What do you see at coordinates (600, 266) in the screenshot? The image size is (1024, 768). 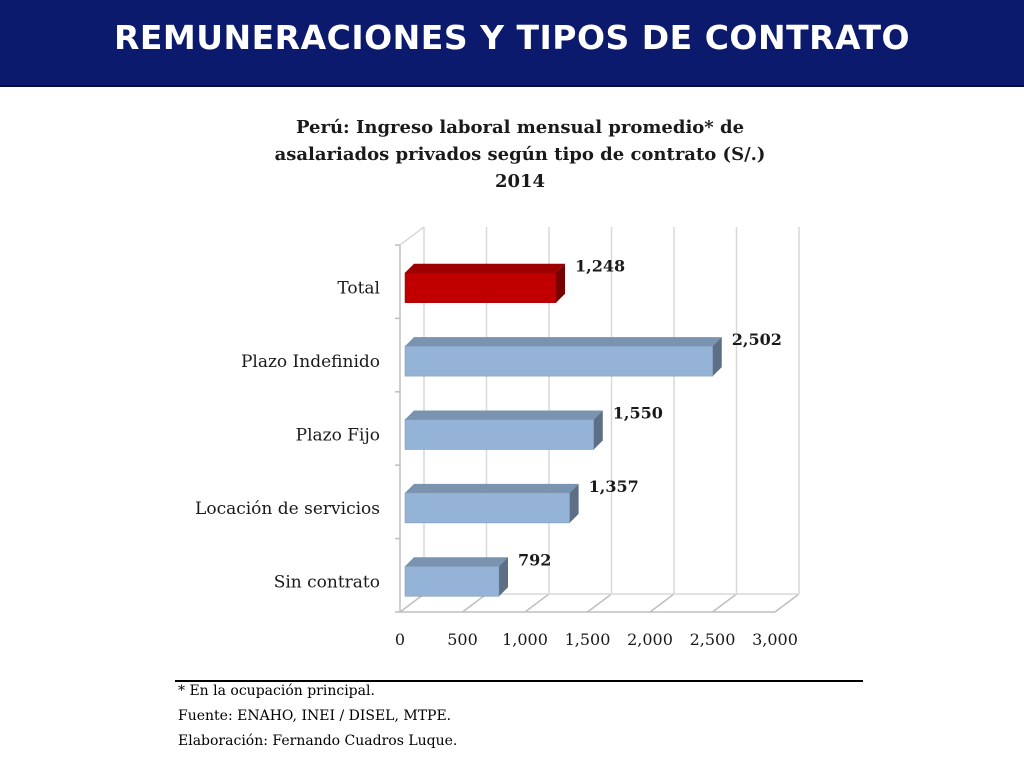 I see `data-label-0: 1,248` at bounding box center [600, 266].